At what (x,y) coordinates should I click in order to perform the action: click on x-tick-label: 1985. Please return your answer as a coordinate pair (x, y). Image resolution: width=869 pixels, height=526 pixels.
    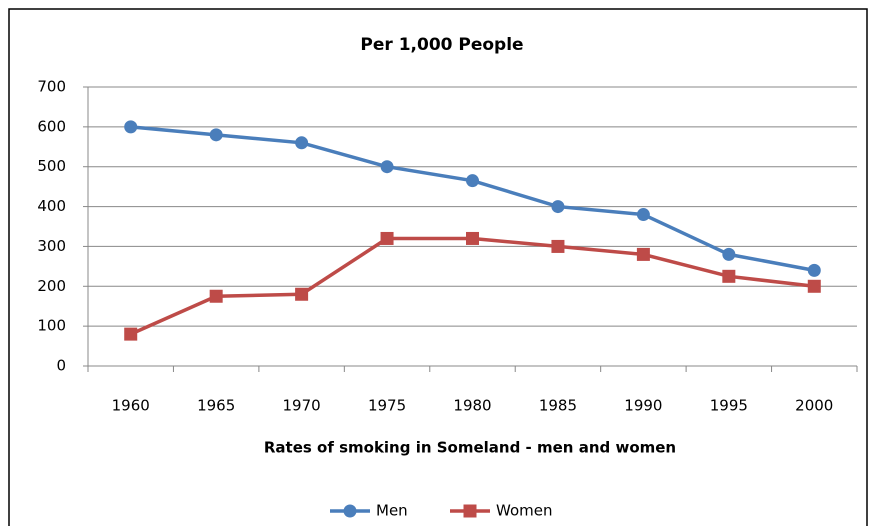
    Looking at the image, I should click on (558, 406).